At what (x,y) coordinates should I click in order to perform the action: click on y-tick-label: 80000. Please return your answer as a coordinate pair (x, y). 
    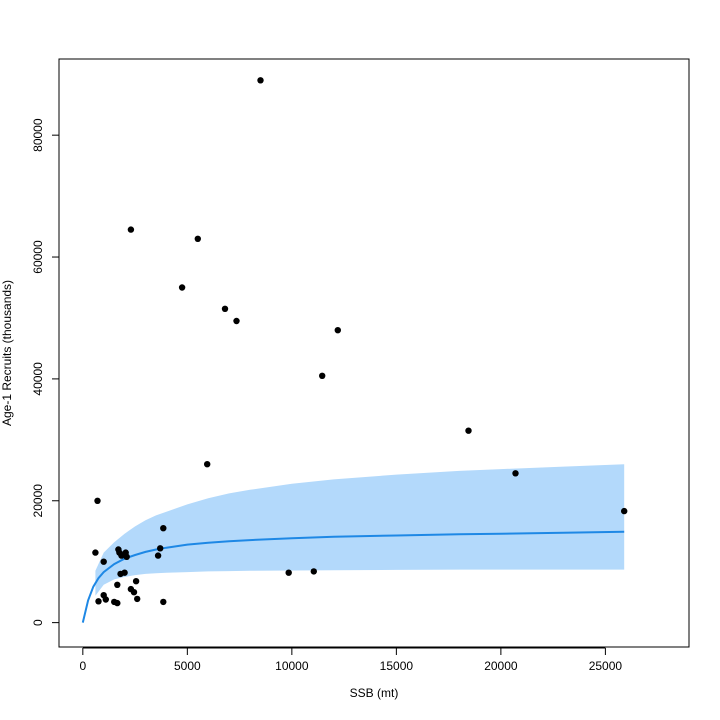
    Looking at the image, I should click on (38, 135).